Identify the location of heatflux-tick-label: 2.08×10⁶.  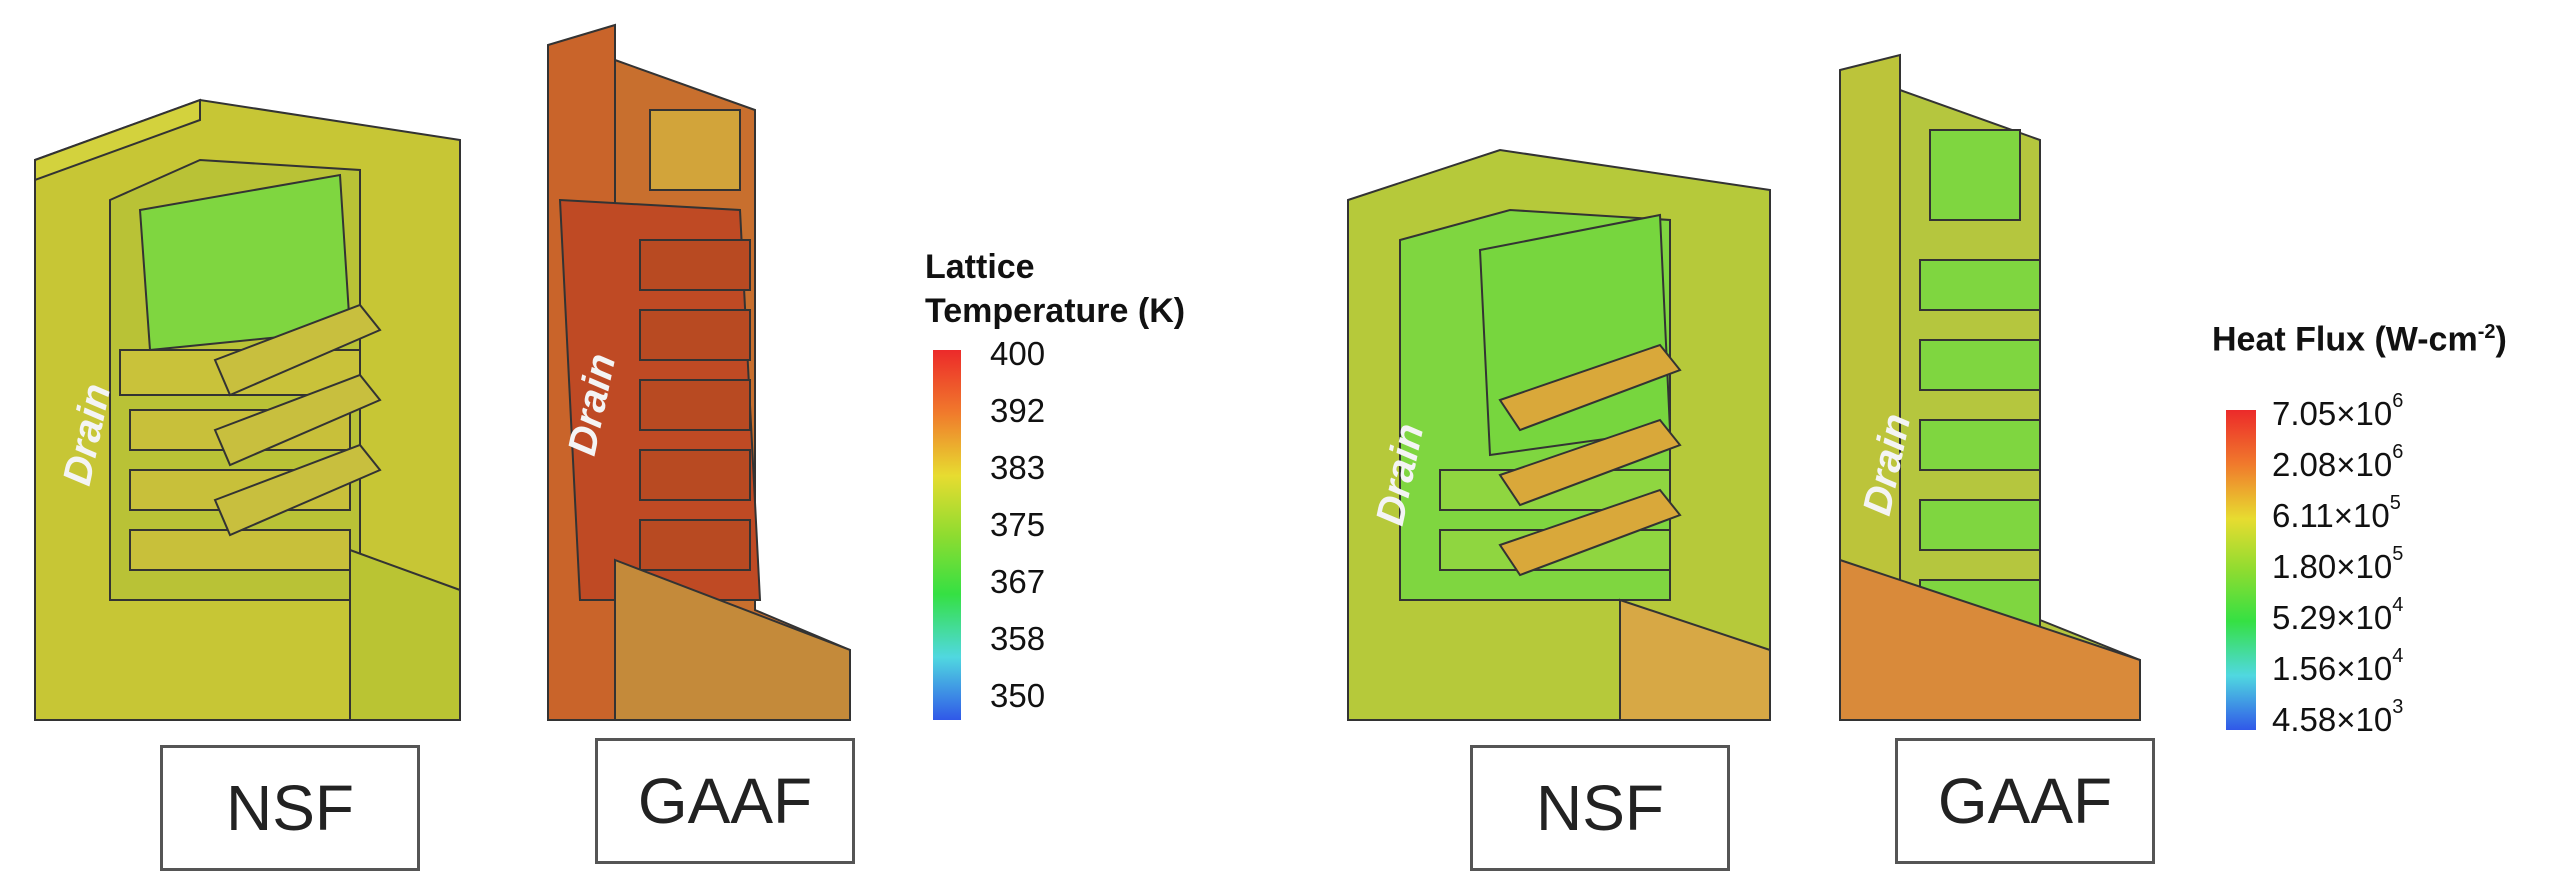
(2338, 462).